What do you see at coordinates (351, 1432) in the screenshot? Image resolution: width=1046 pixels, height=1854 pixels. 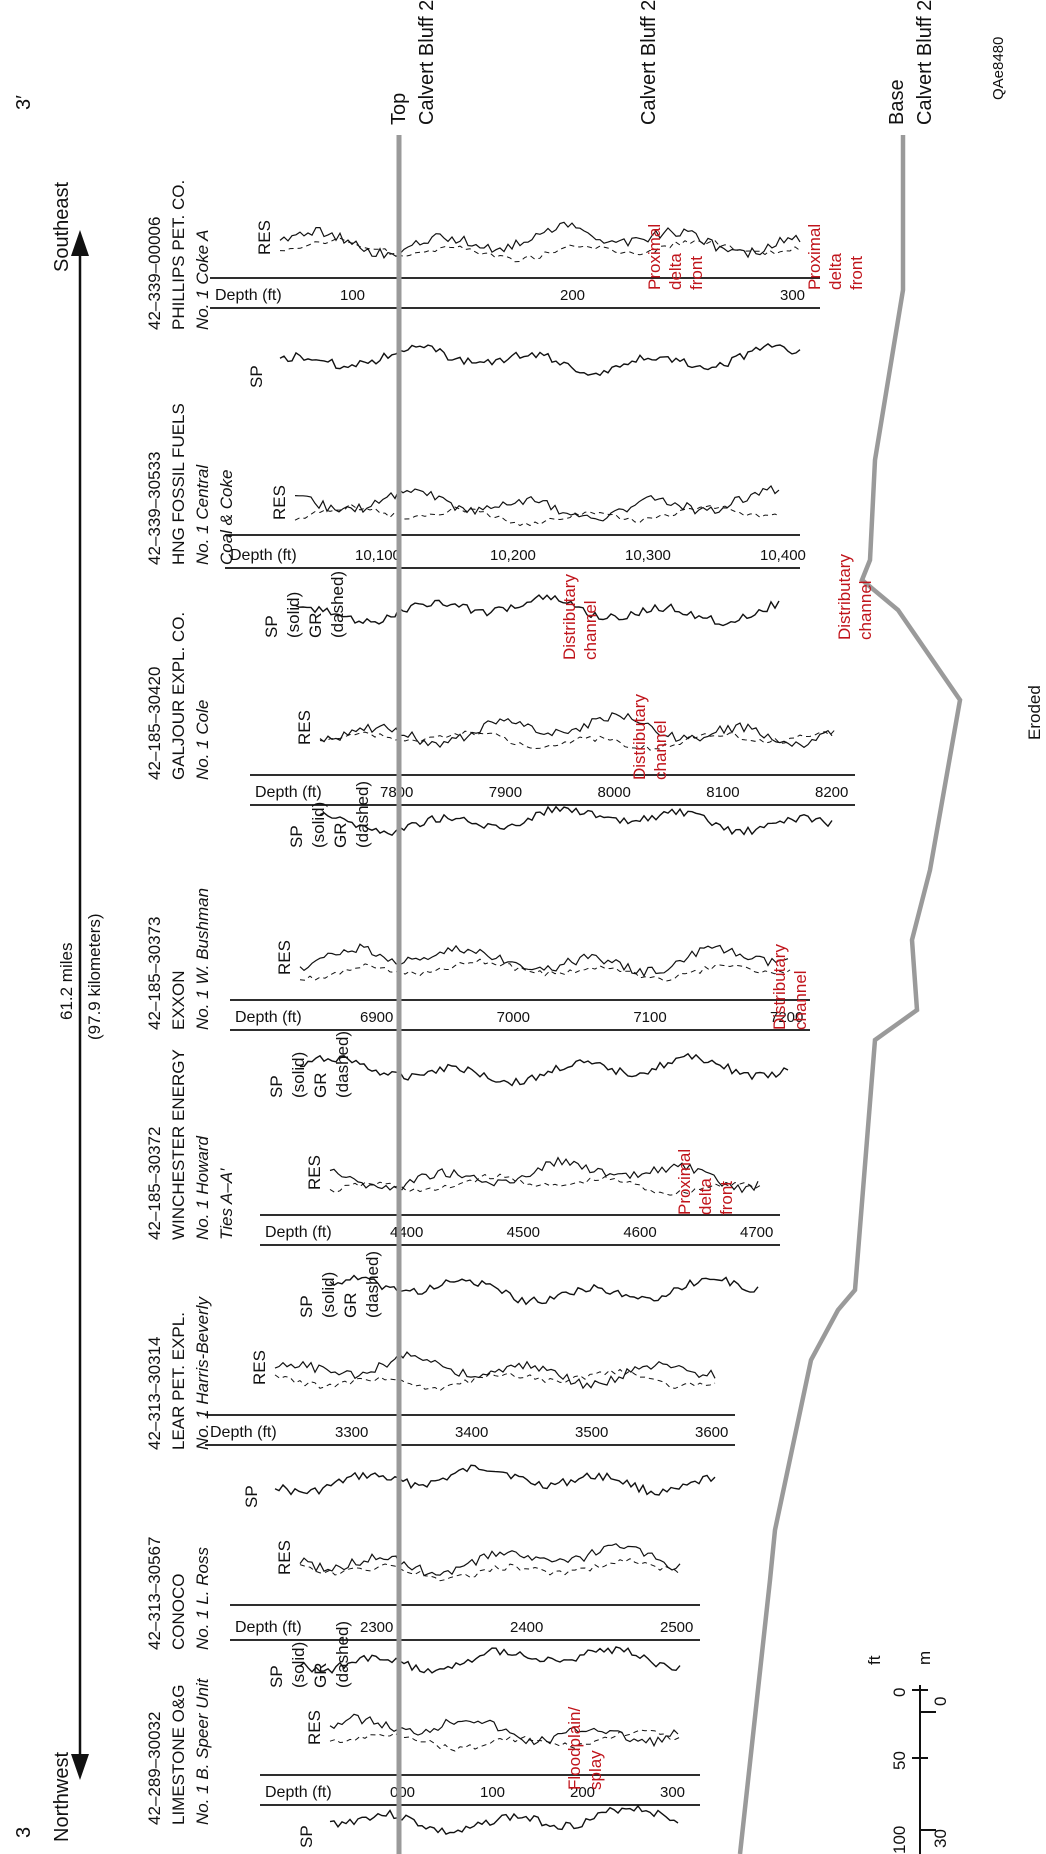 I see `depth-tick: 3300` at bounding box center [351, 1432].